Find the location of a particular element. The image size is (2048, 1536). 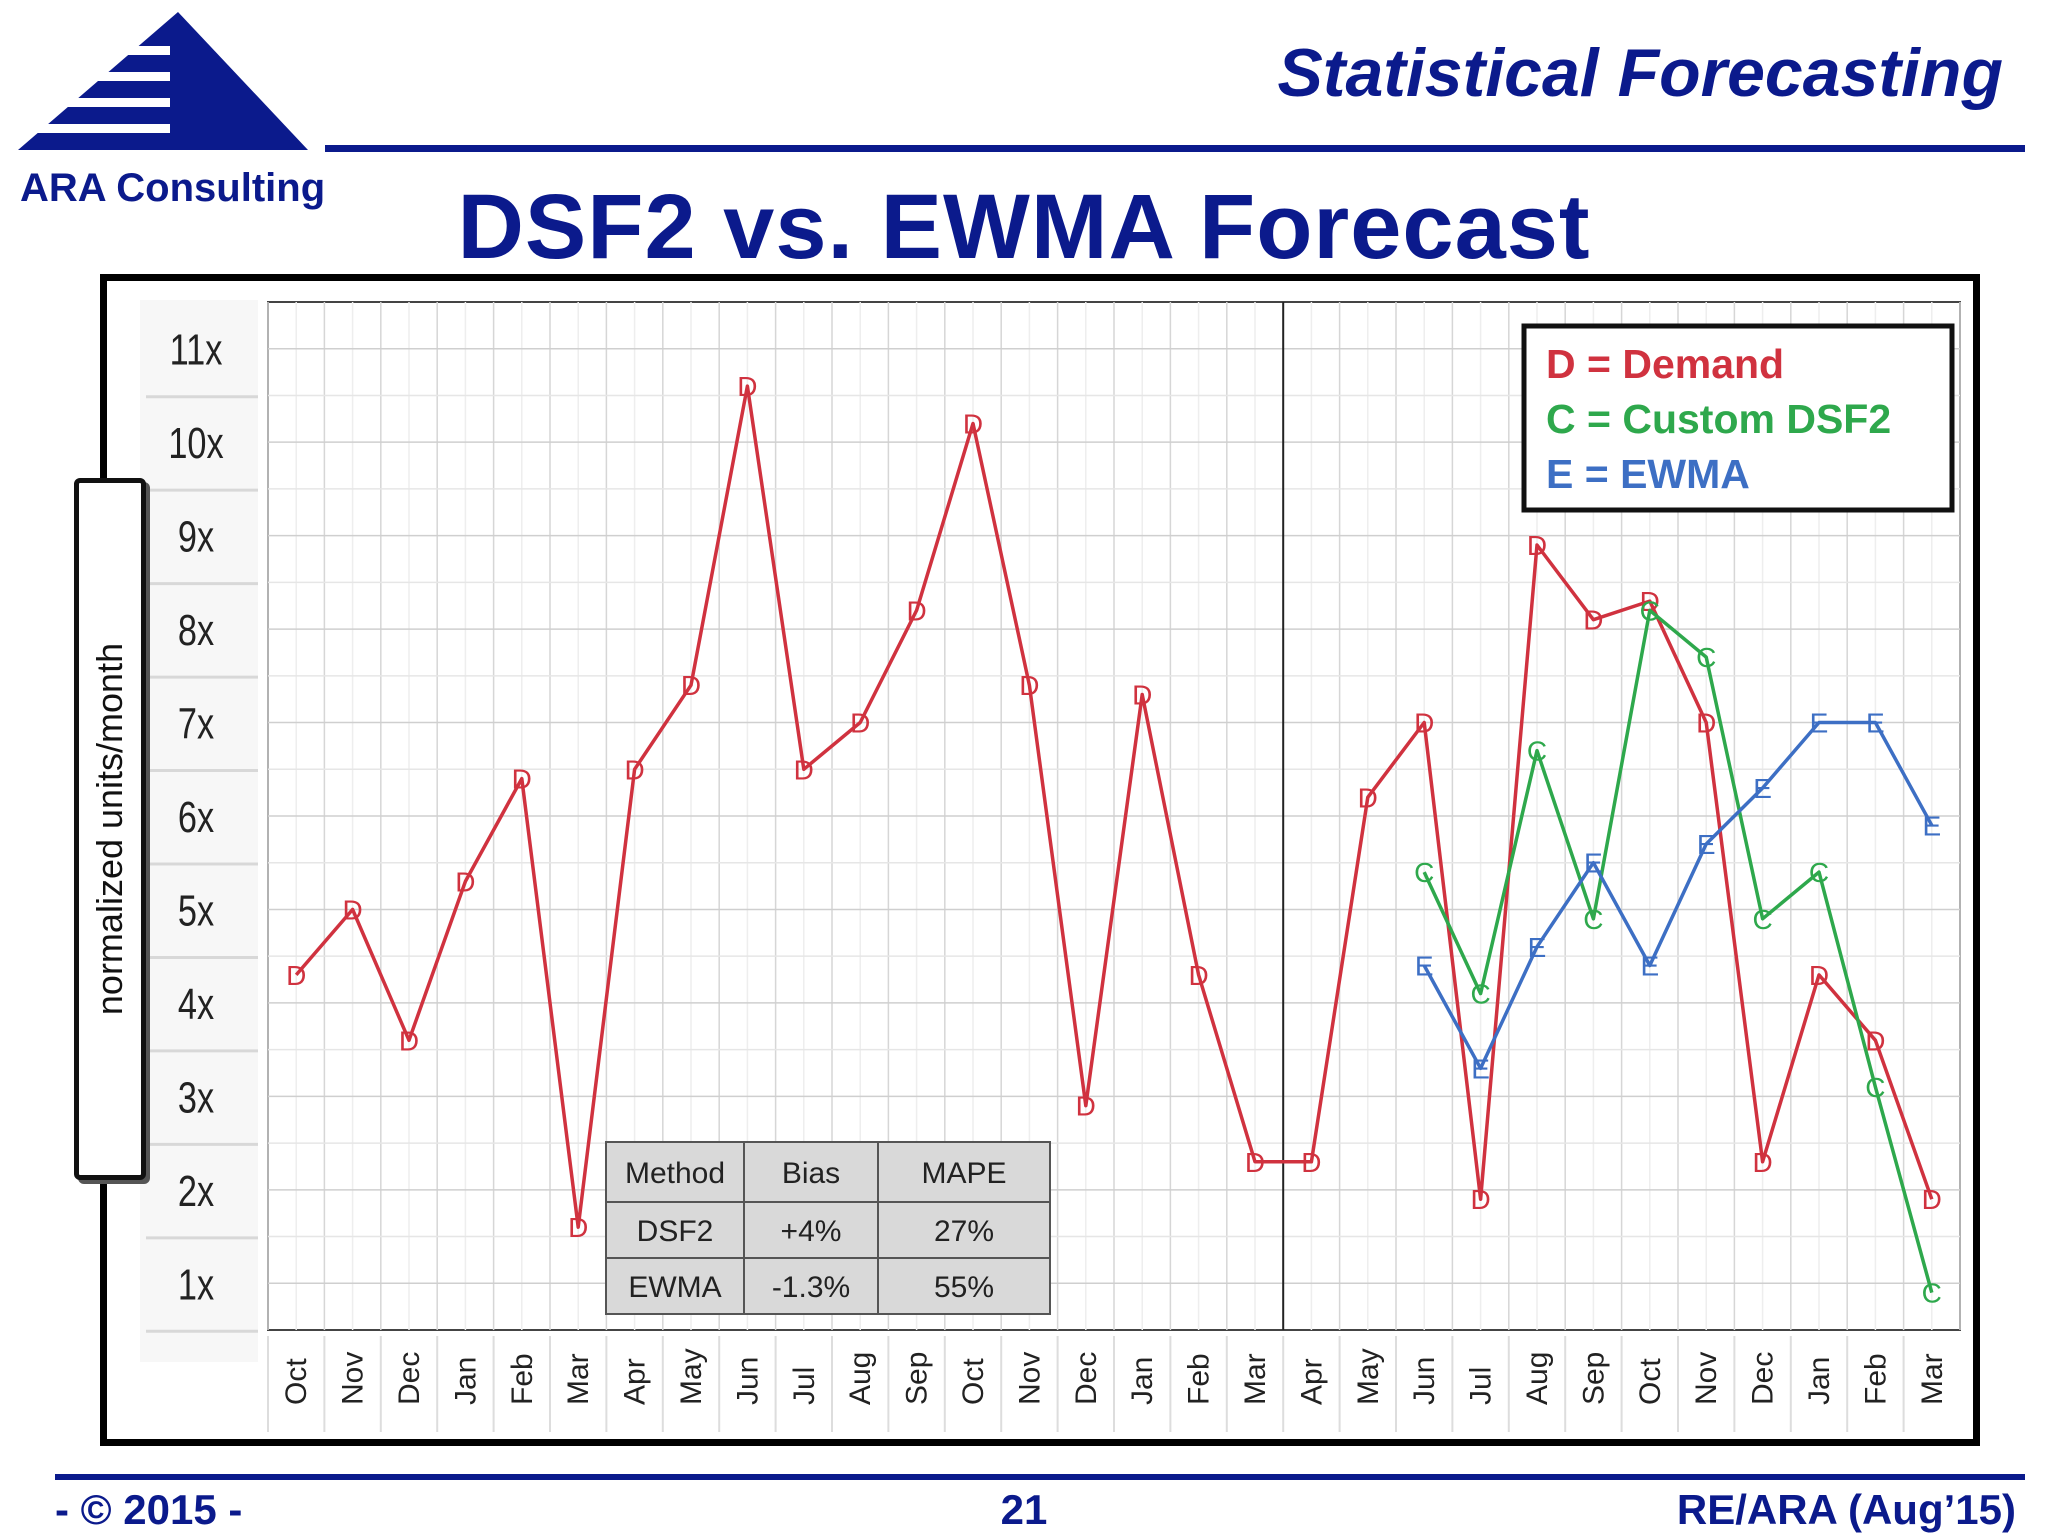

stats-table-value: 27% is located at coordinates (964, 1231).